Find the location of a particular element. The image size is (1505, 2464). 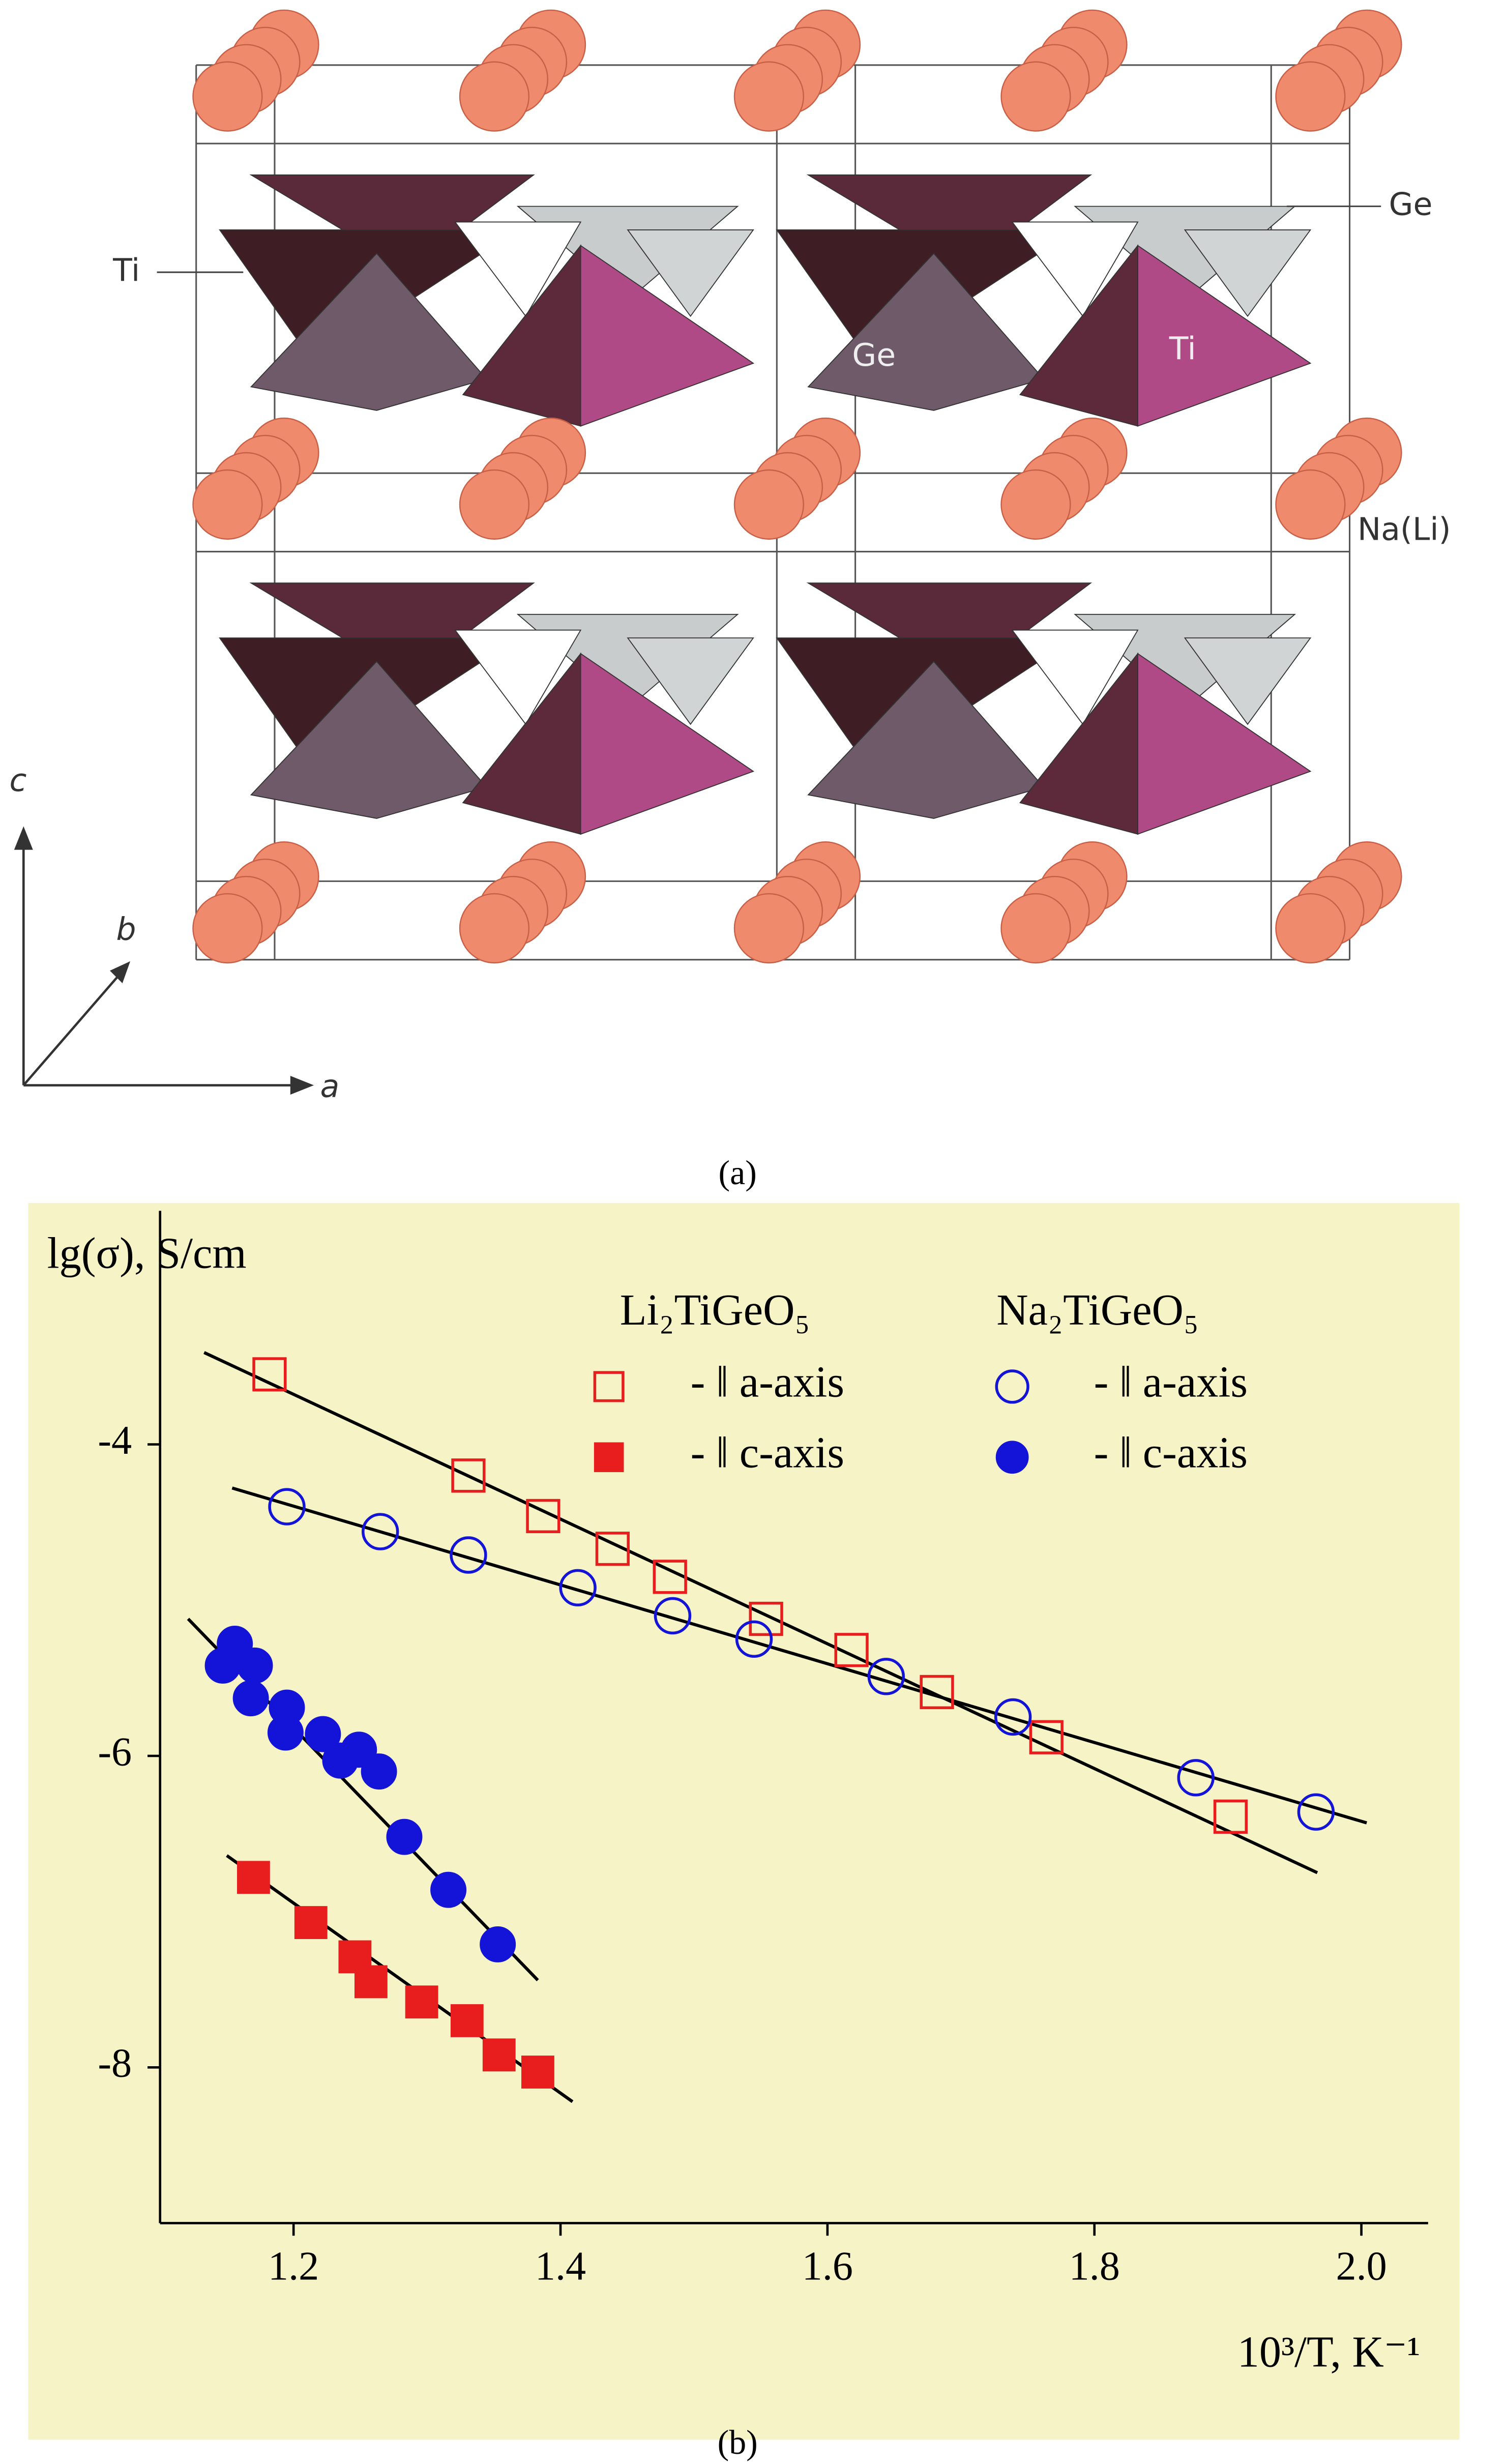

x-tick-label: 1.6 is located at coordinates (828, 2266).